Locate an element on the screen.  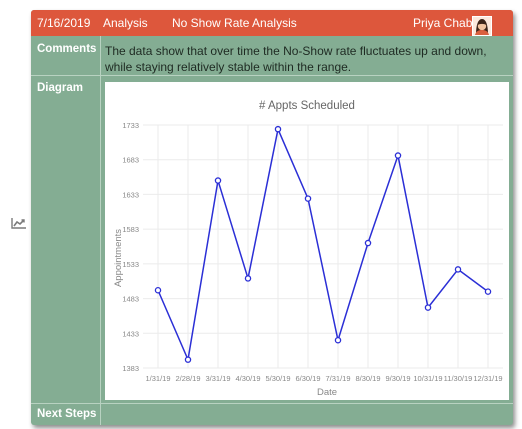
next-steps-label: Next Steps is located at coordinates (67, 414).